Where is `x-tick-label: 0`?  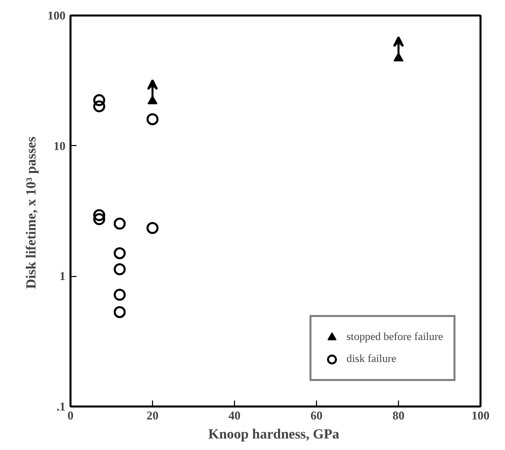
x-tick-label: 0 is located at coordinates (71, 415).